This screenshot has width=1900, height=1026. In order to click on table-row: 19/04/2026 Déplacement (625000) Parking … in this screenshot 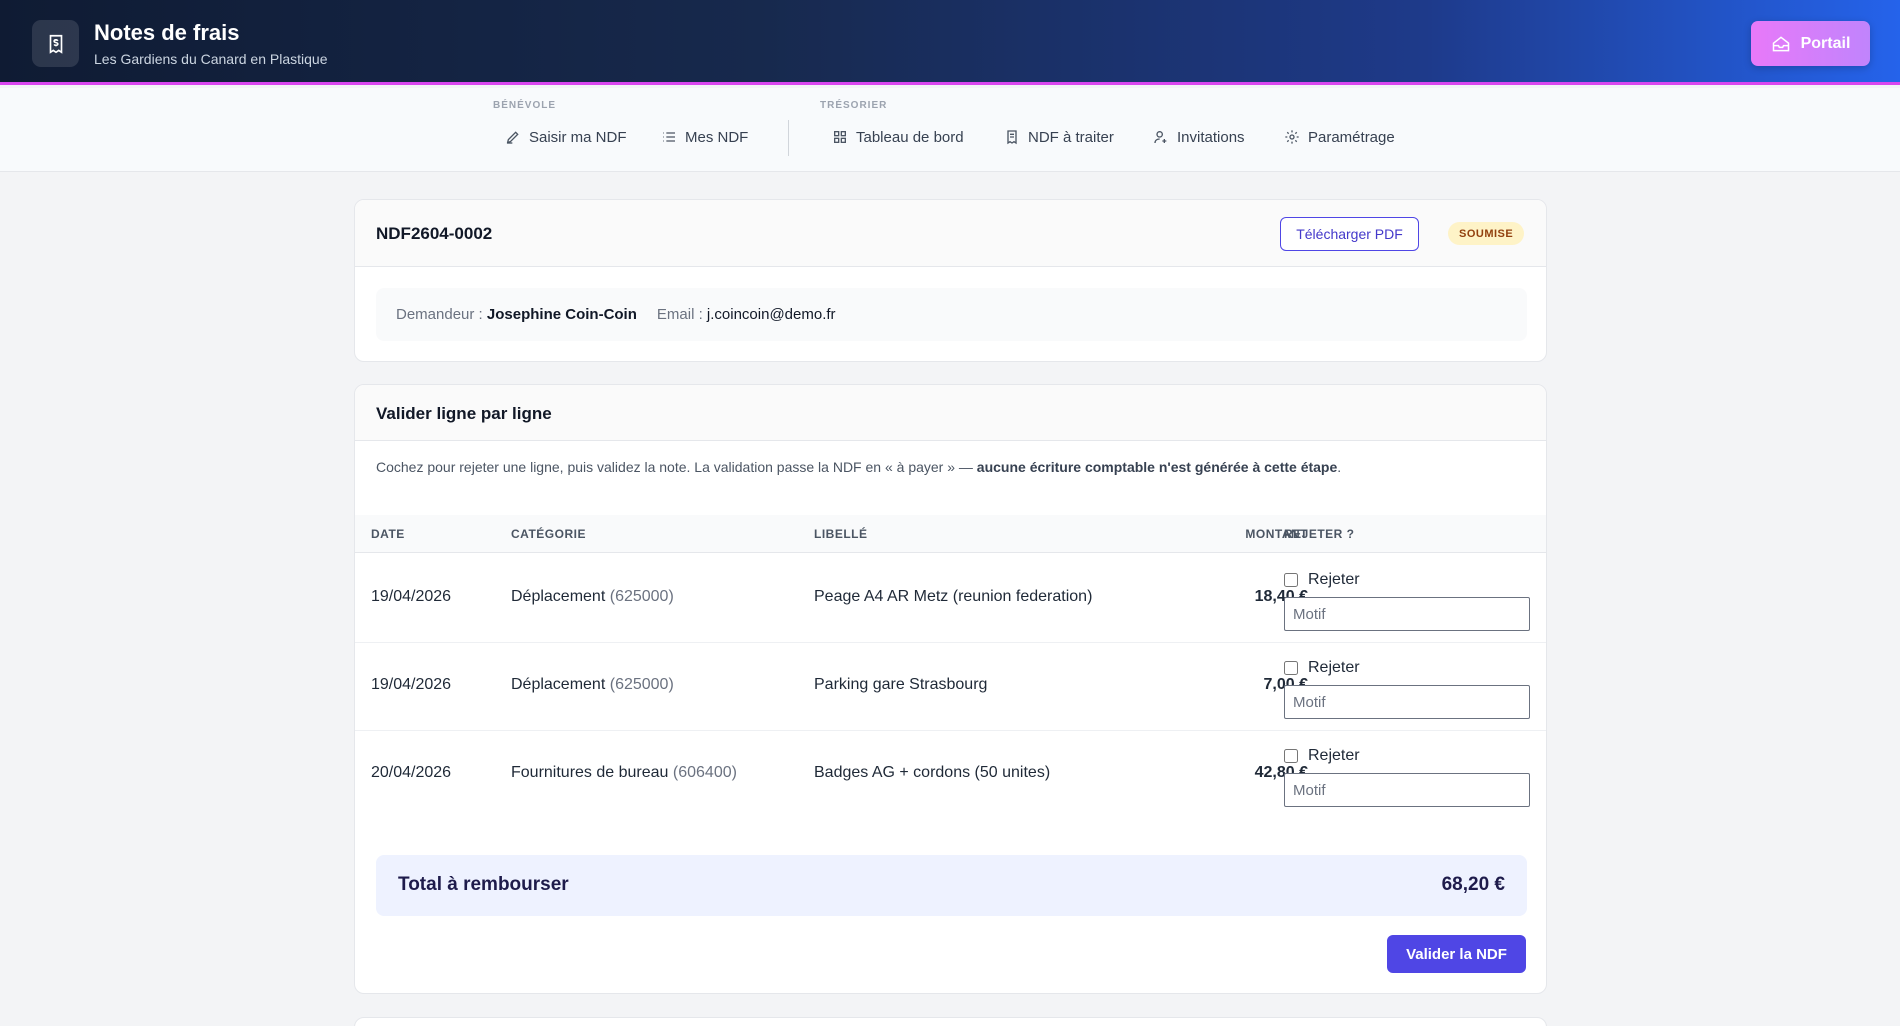, I will do `click(950, 687)`.